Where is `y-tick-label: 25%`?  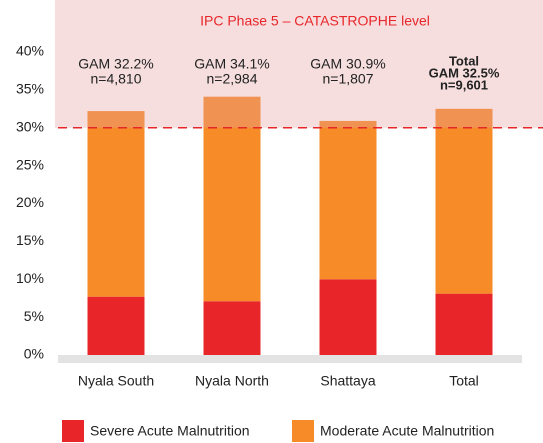 y-tick-label: 25% is located at coordinates (30, 164).